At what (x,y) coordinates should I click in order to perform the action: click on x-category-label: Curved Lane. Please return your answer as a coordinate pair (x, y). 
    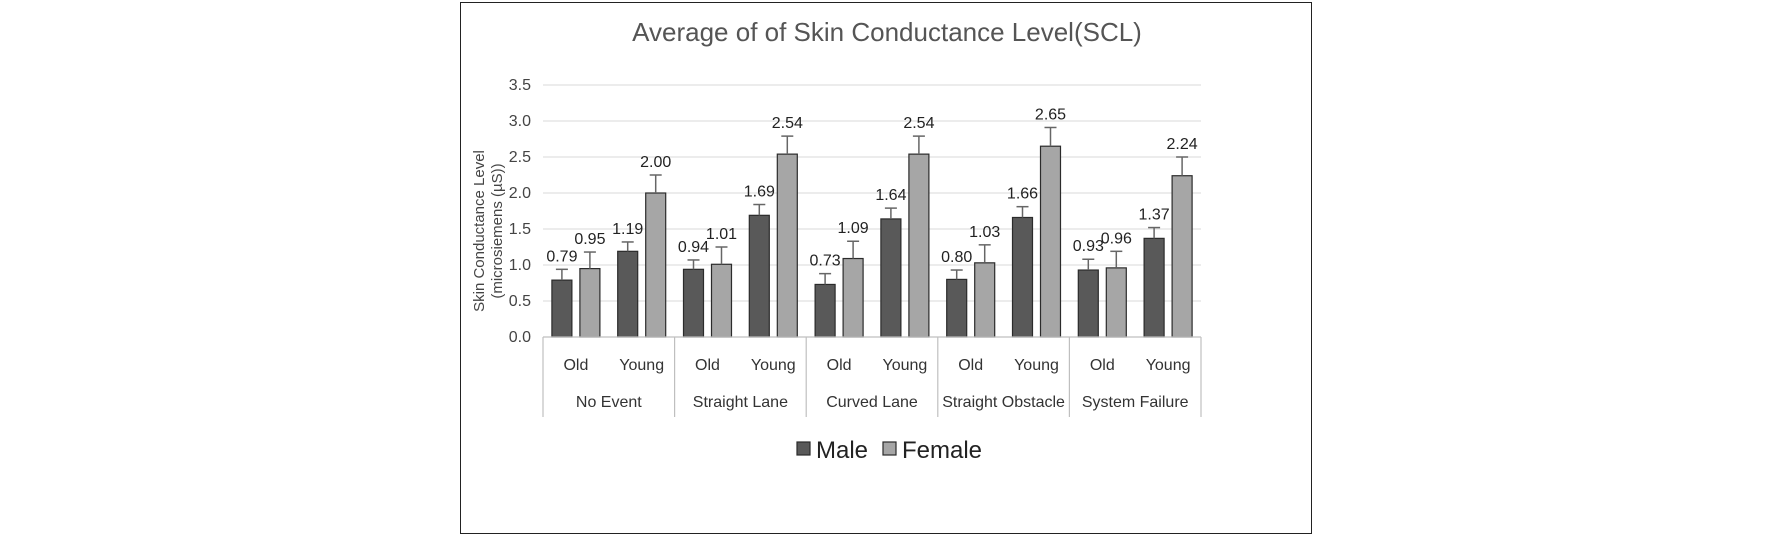
    Looking at the image, I should click on (872, 402).